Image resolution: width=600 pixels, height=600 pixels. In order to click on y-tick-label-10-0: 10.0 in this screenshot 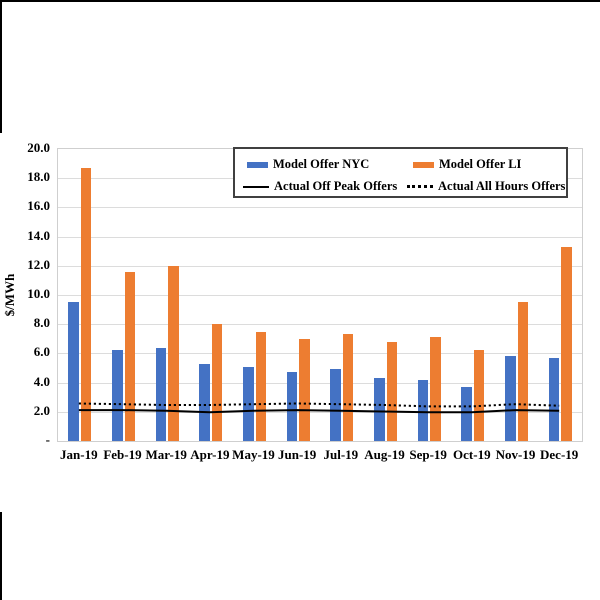, I will do `click(38, 293)`.